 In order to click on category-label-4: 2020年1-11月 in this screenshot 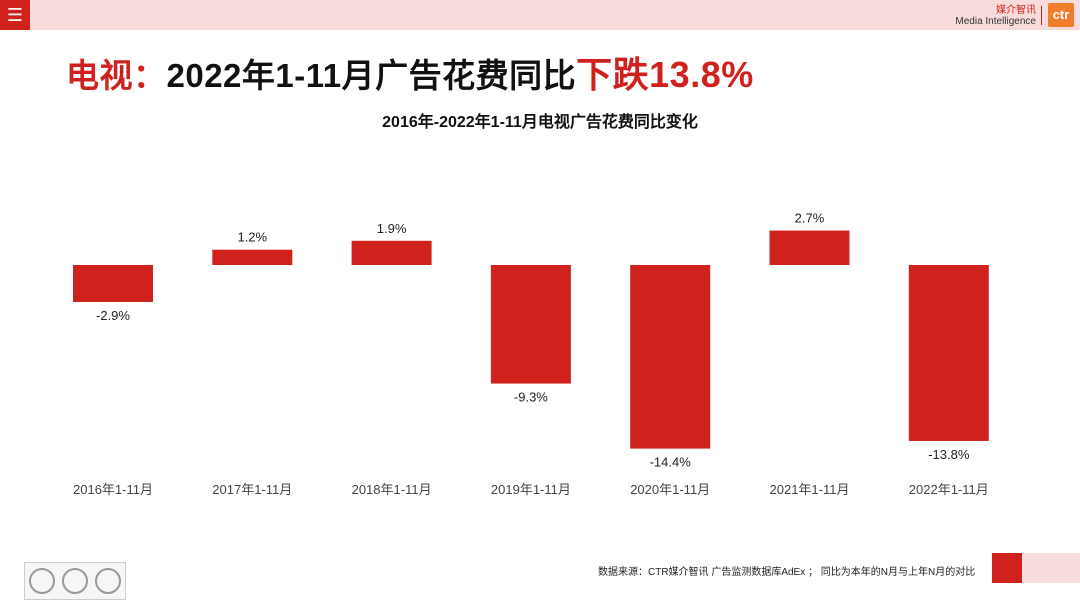, I will do `click(670, 489)`.